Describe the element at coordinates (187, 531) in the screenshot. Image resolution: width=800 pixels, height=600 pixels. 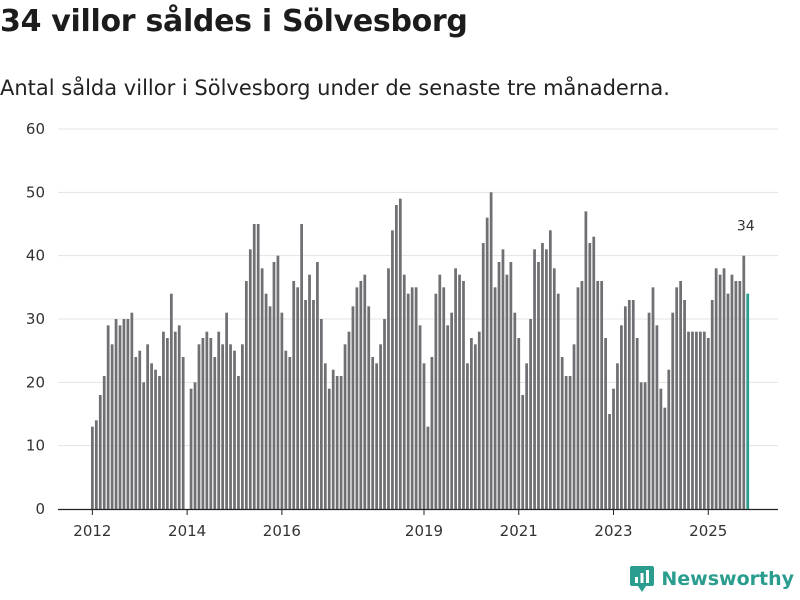
I see `x-tick-label: 2014` at that location.